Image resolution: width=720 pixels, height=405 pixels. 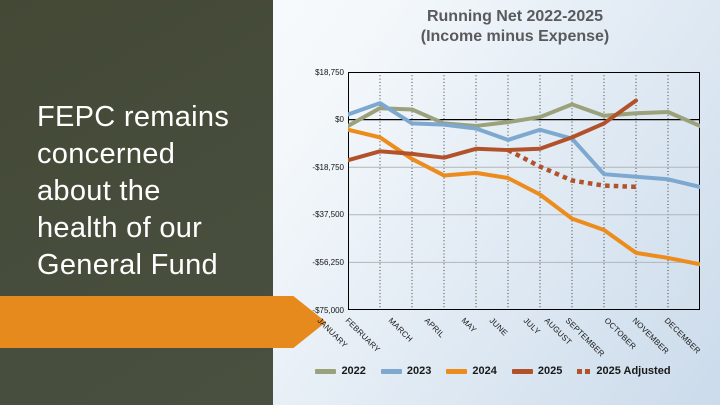 What do you see at coordinates (339, 120) in the screenshot?
I see `y-axis-label: $0` at bounding box center [339, 120].